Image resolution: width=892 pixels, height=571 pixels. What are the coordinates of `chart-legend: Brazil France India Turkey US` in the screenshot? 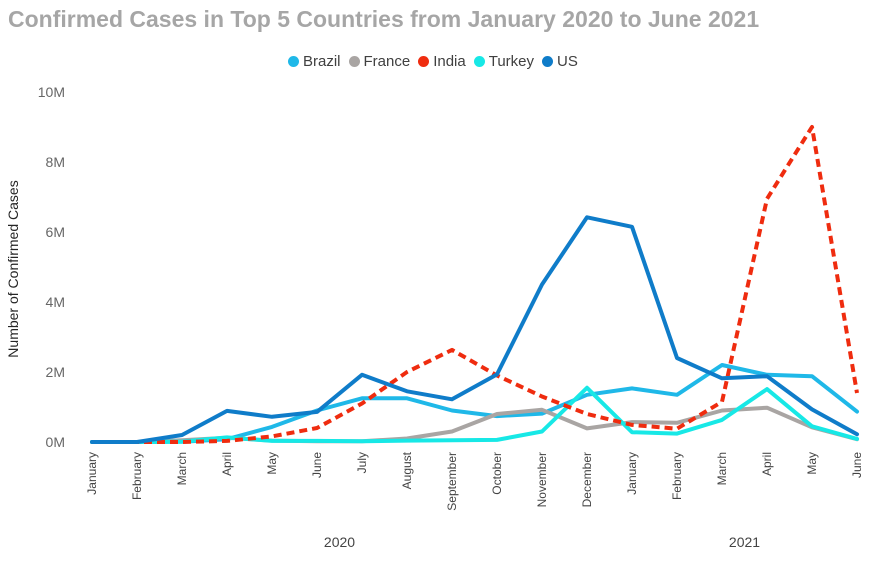 It's located at (437, 61).